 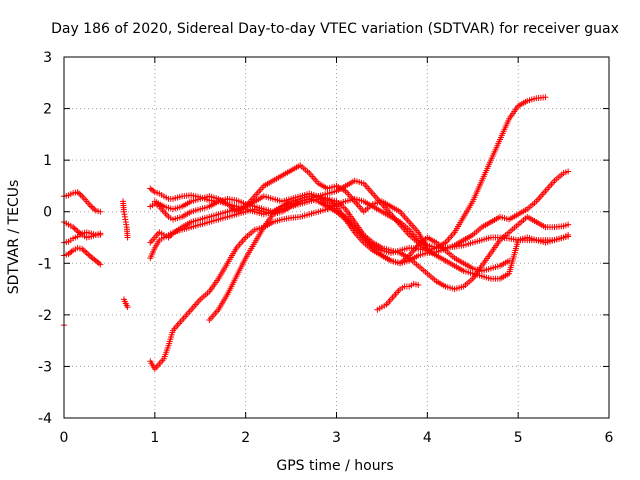 What do you see at coordinates (518, 438) in the screenshot?
I see `x-tick-label: 5` at bounding box center [518, 438].